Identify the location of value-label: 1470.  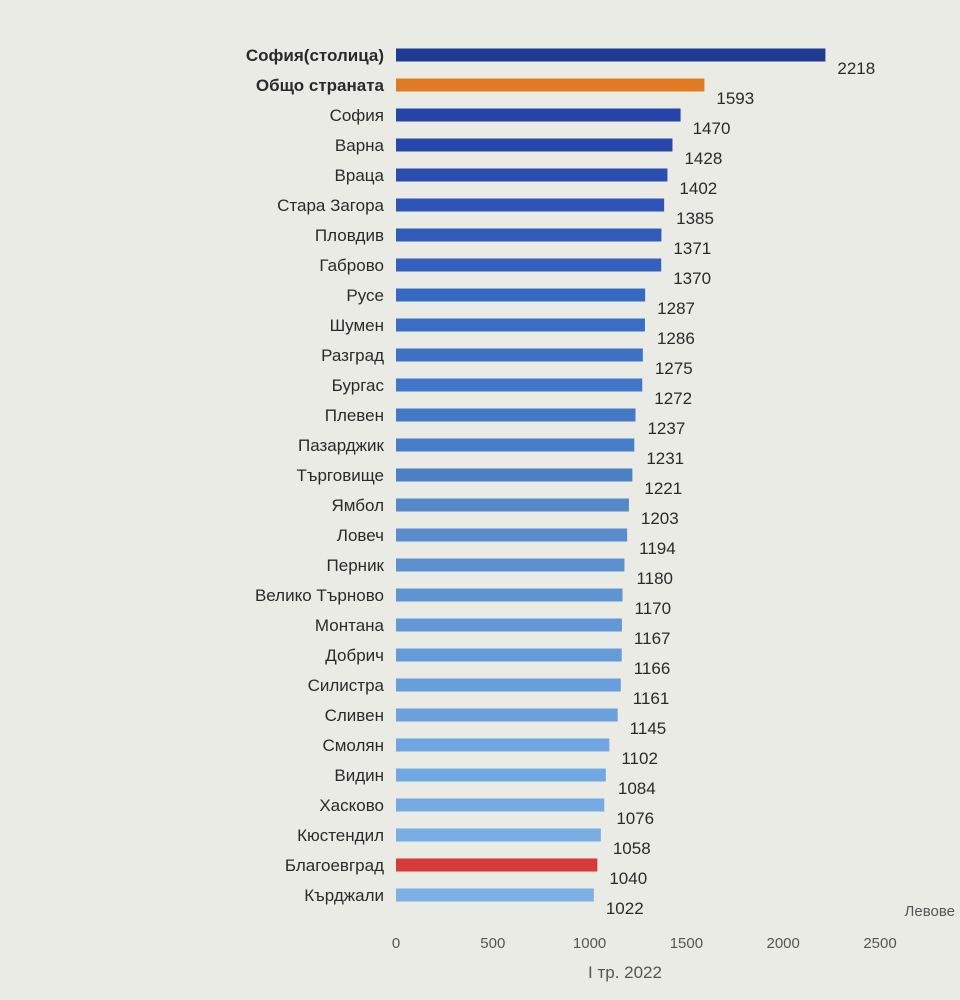
(712, 128).